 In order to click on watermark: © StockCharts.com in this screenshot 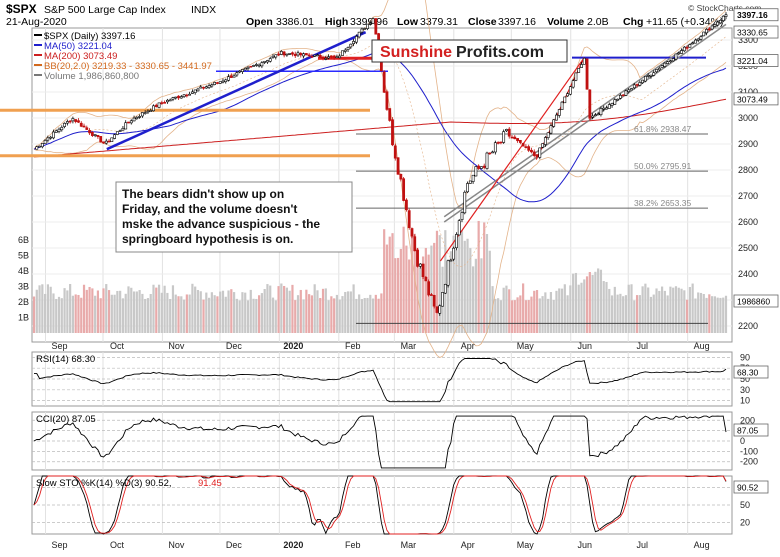, I will do `click(724, 8)`.